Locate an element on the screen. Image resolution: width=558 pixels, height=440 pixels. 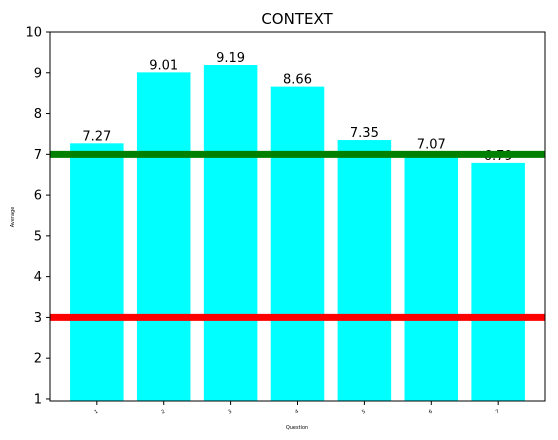
chart-title: CONTEXT is located at coordinates (297, 19).